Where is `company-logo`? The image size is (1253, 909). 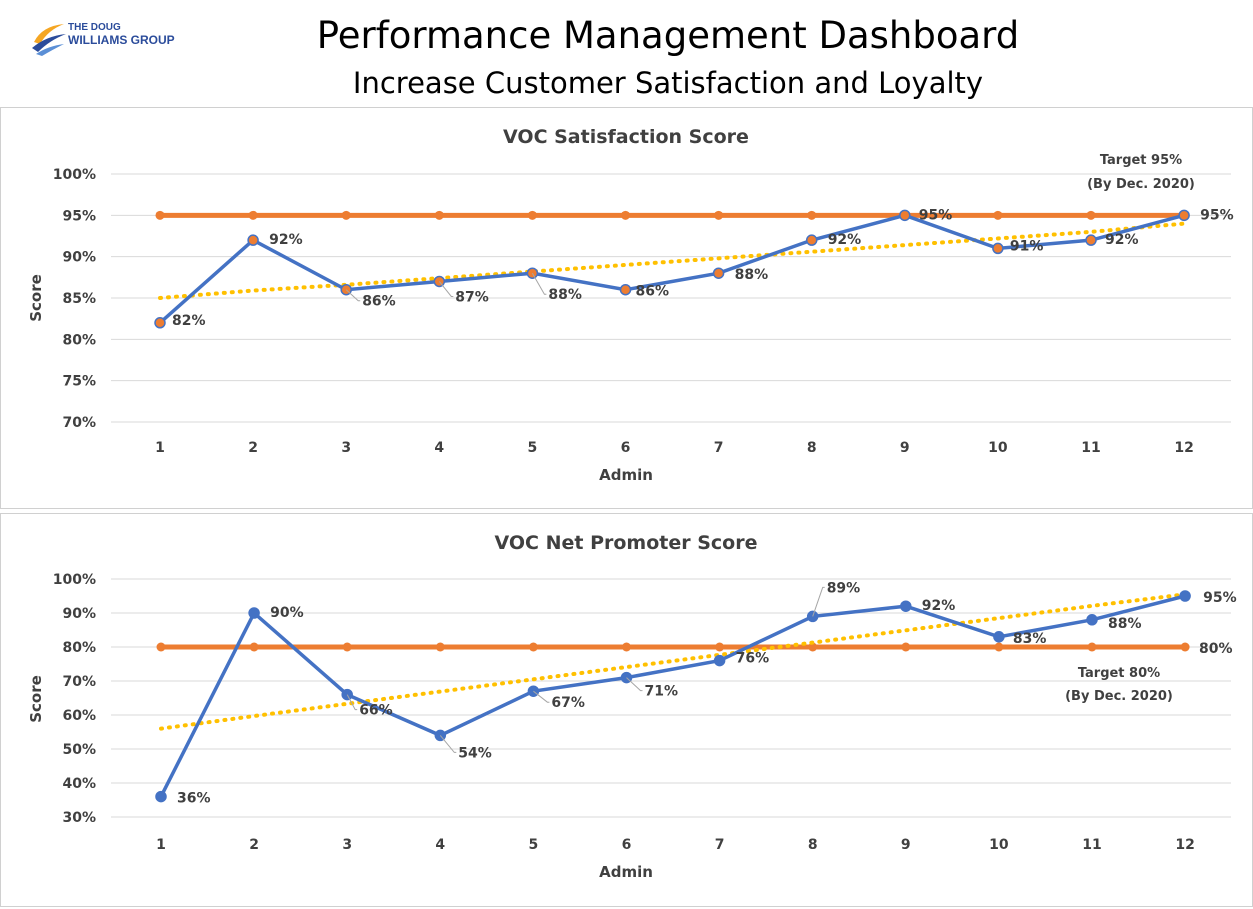
company-logo is located at coordinates (120, 38).